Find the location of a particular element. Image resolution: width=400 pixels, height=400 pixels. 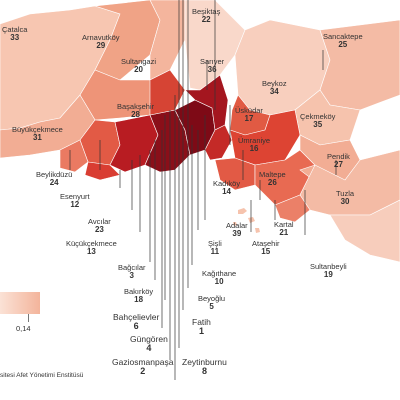

district-name: Beşiktaş is located at coordinates (206, 11).